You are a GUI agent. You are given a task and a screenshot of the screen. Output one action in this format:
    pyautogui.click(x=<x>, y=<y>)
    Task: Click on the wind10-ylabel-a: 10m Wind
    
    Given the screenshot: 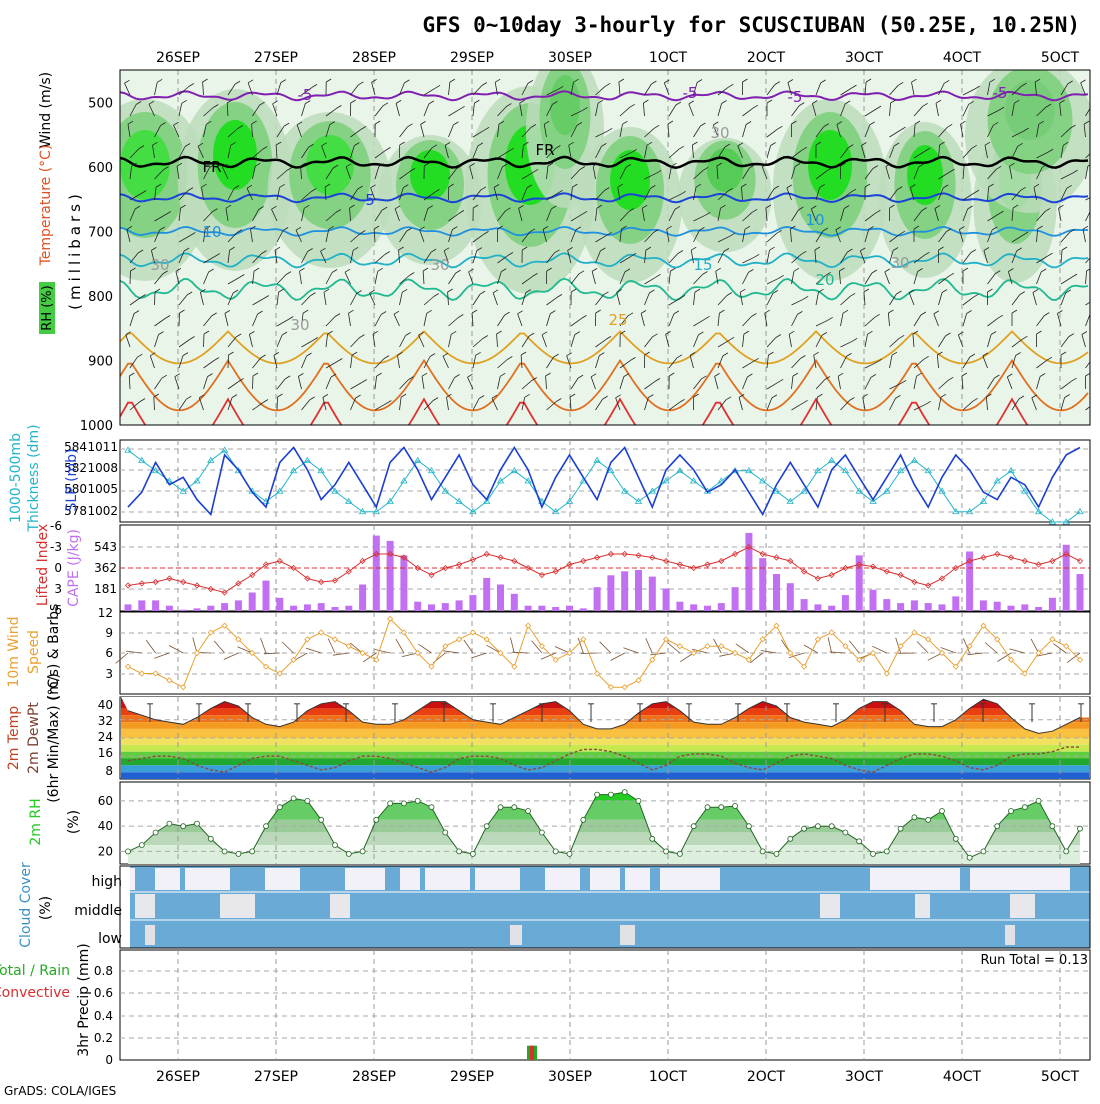 What is the action you would take?
    pyautogui.click(x=14, y=651)
    